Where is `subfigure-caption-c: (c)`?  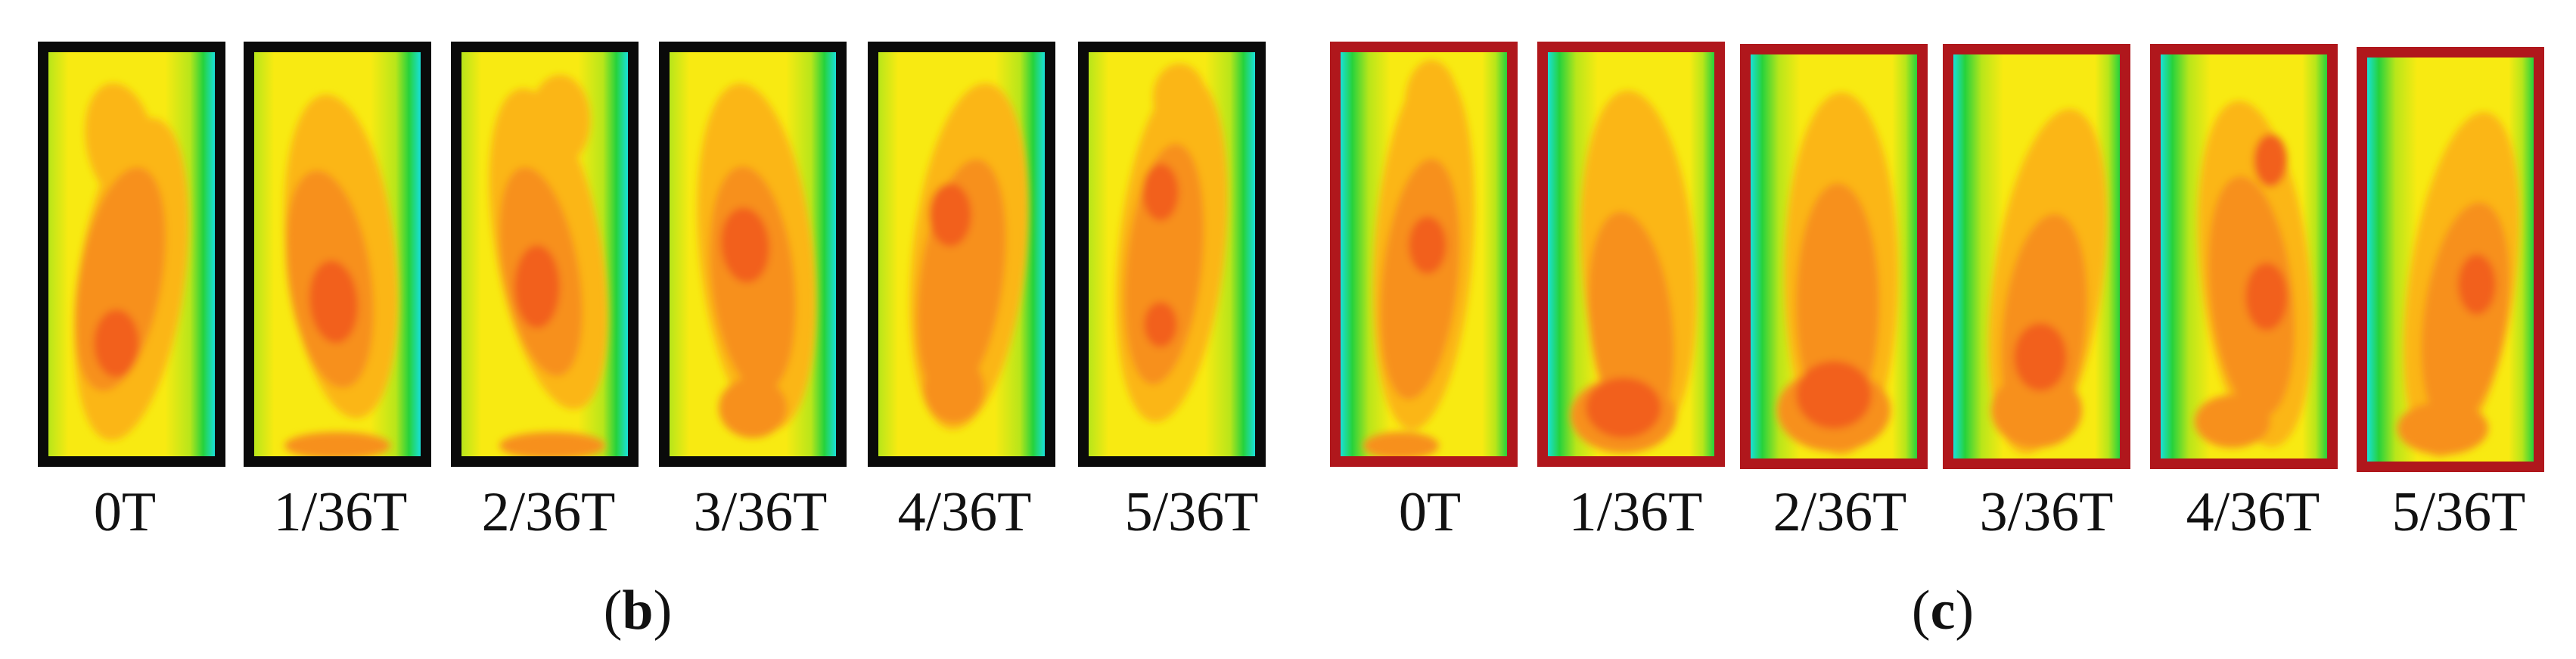 subfigure-caption-c: (c) is located at coordinates (1943, 611).